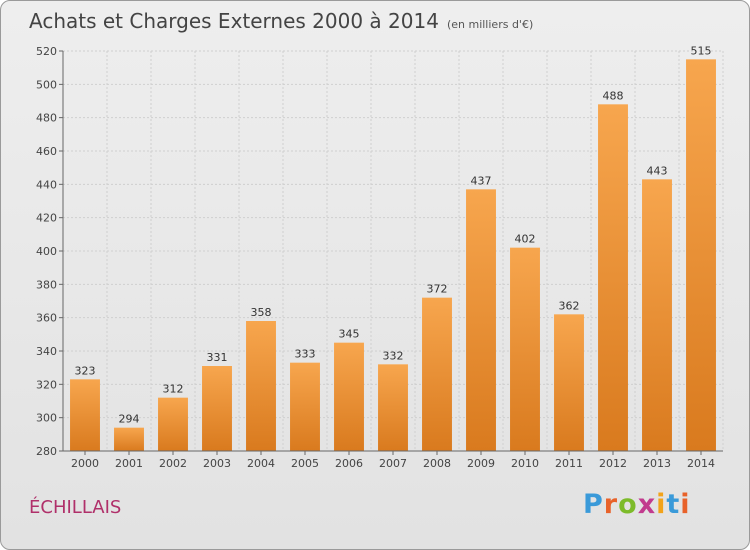 The width and height of the screenshot is (750, 550). I want to click on logo-letter: o, so click(628, 504).